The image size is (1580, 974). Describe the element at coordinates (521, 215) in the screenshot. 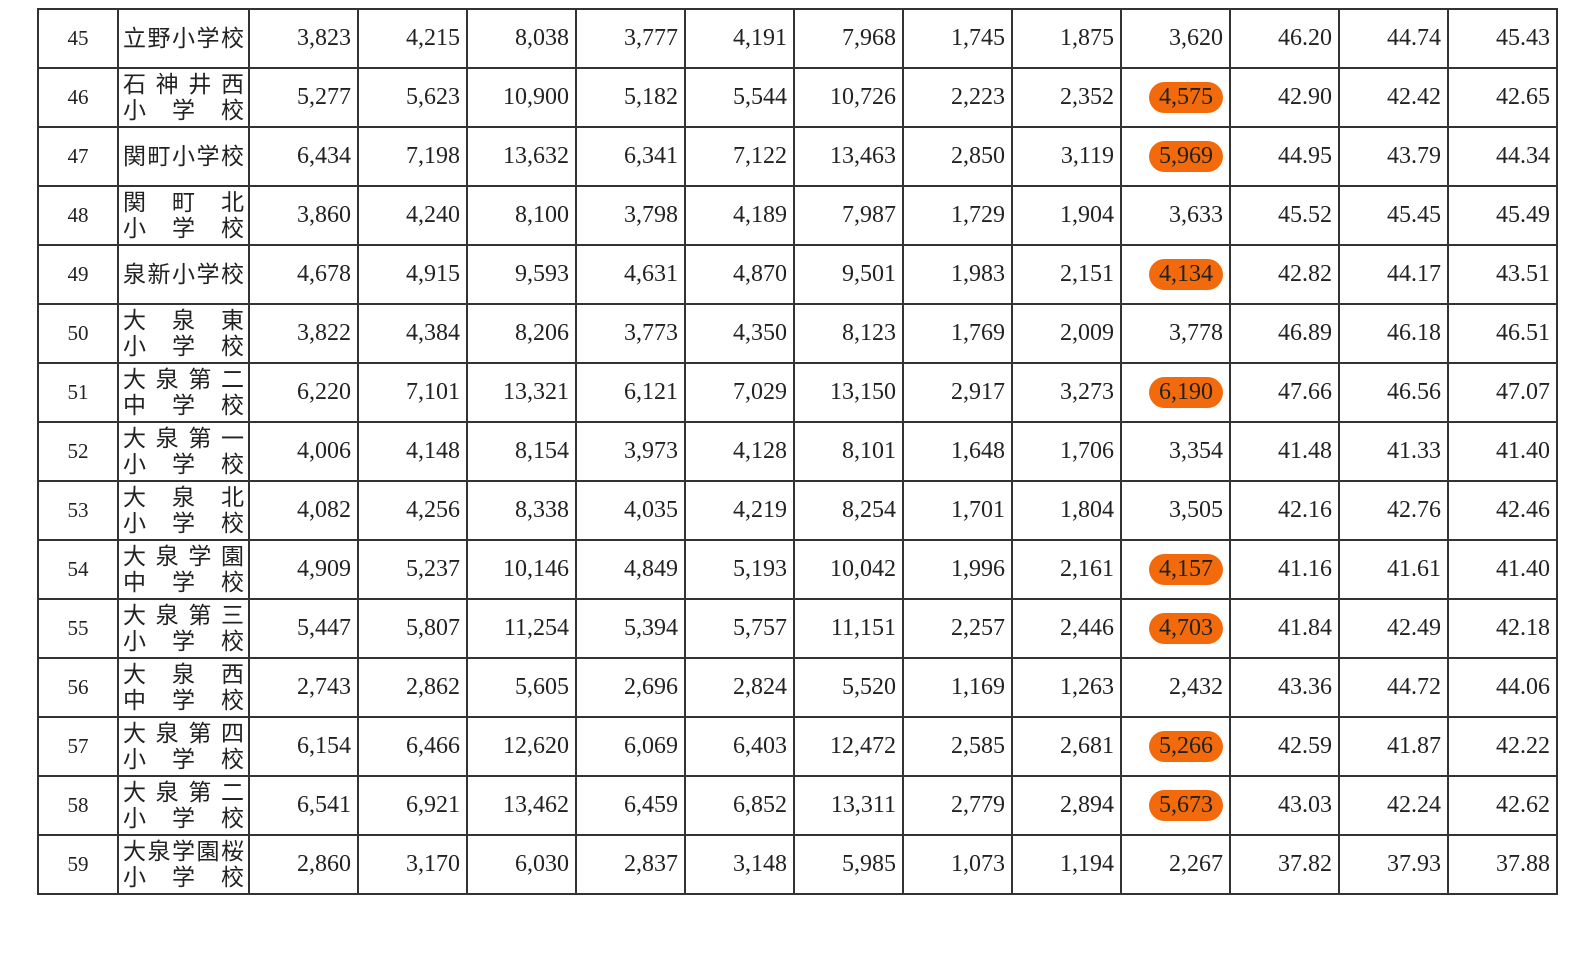

I see `value-cell: 8,100` at that location.